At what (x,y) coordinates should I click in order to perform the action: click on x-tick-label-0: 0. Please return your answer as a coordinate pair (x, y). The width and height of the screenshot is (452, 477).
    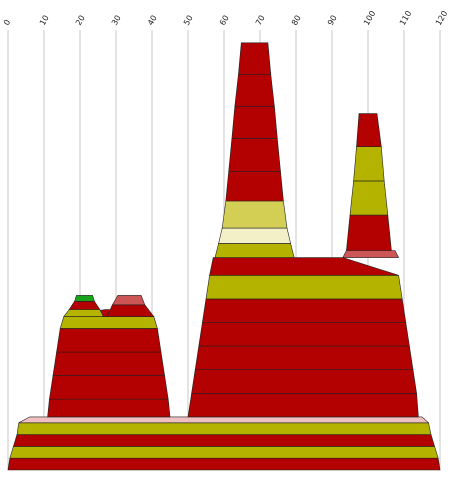
    Looking at the image, I should click on (7, 22).